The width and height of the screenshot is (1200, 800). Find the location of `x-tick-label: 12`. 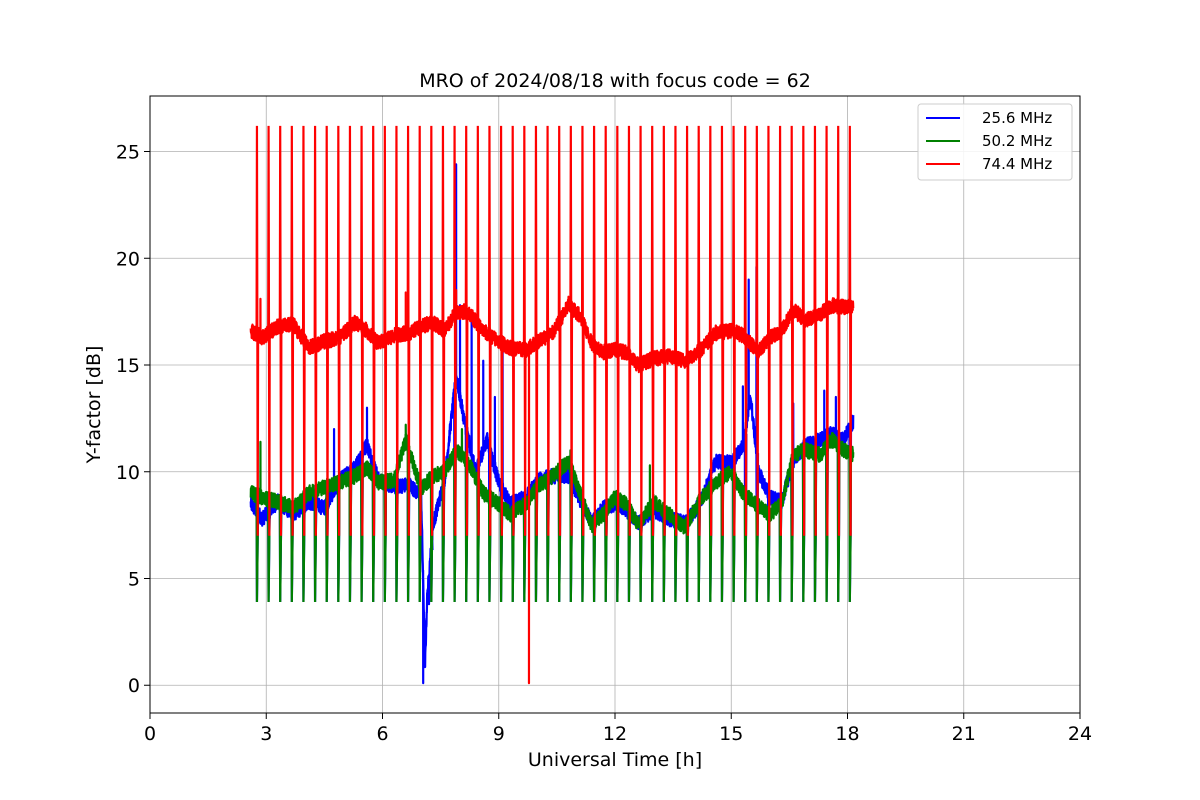

x-tick-label: 12 is located at coordinates (615, 734).